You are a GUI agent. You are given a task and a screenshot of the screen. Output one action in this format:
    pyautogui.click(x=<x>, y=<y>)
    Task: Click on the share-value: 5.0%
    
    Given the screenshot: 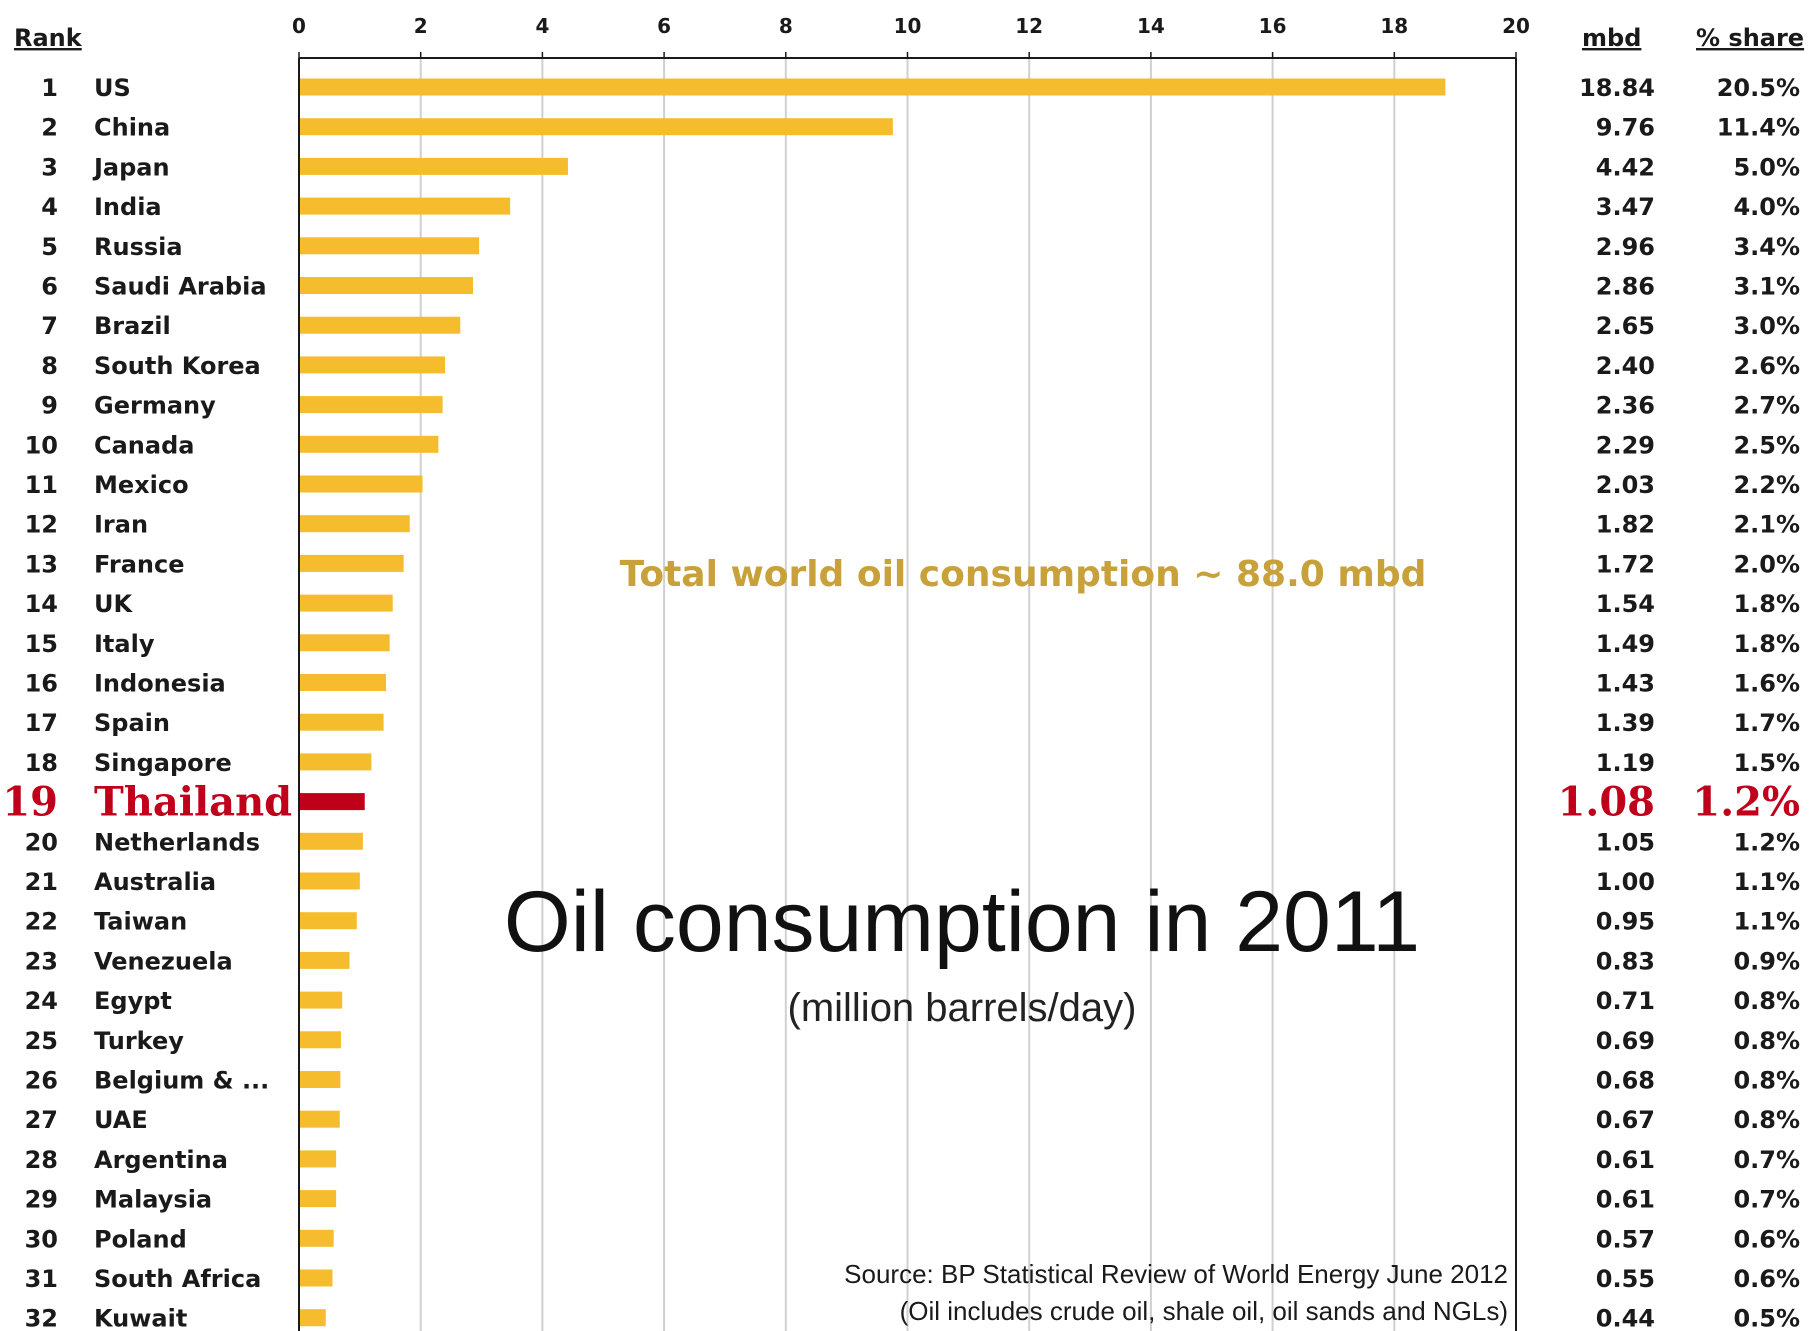 What is the action you would take?
    pyautogui.click(x=1766, y=167)
    